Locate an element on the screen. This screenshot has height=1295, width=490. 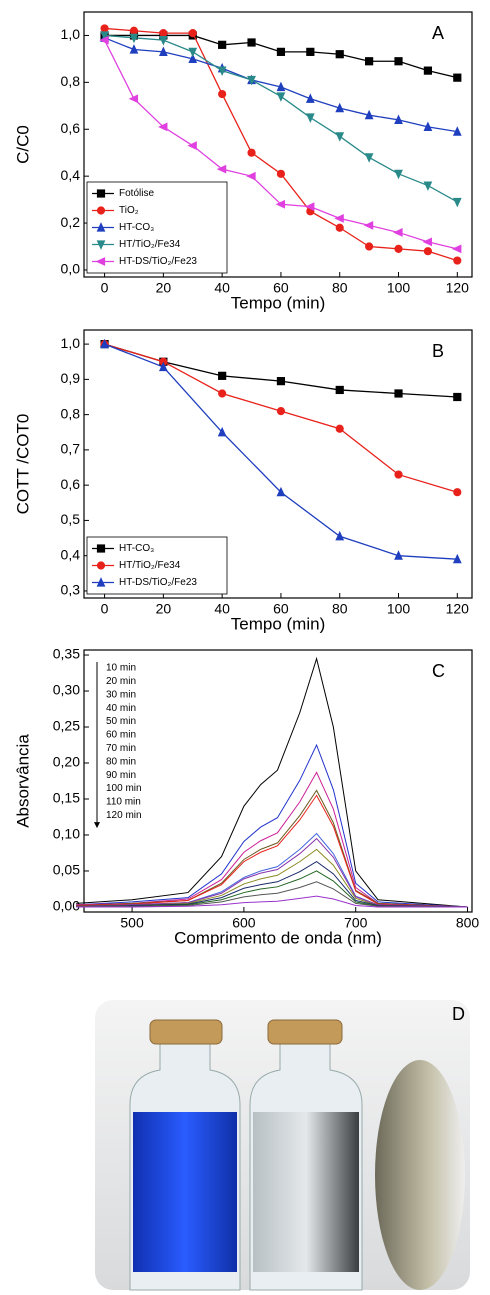
y-tick-label: 1,0 is located at coordinates (71, 343).